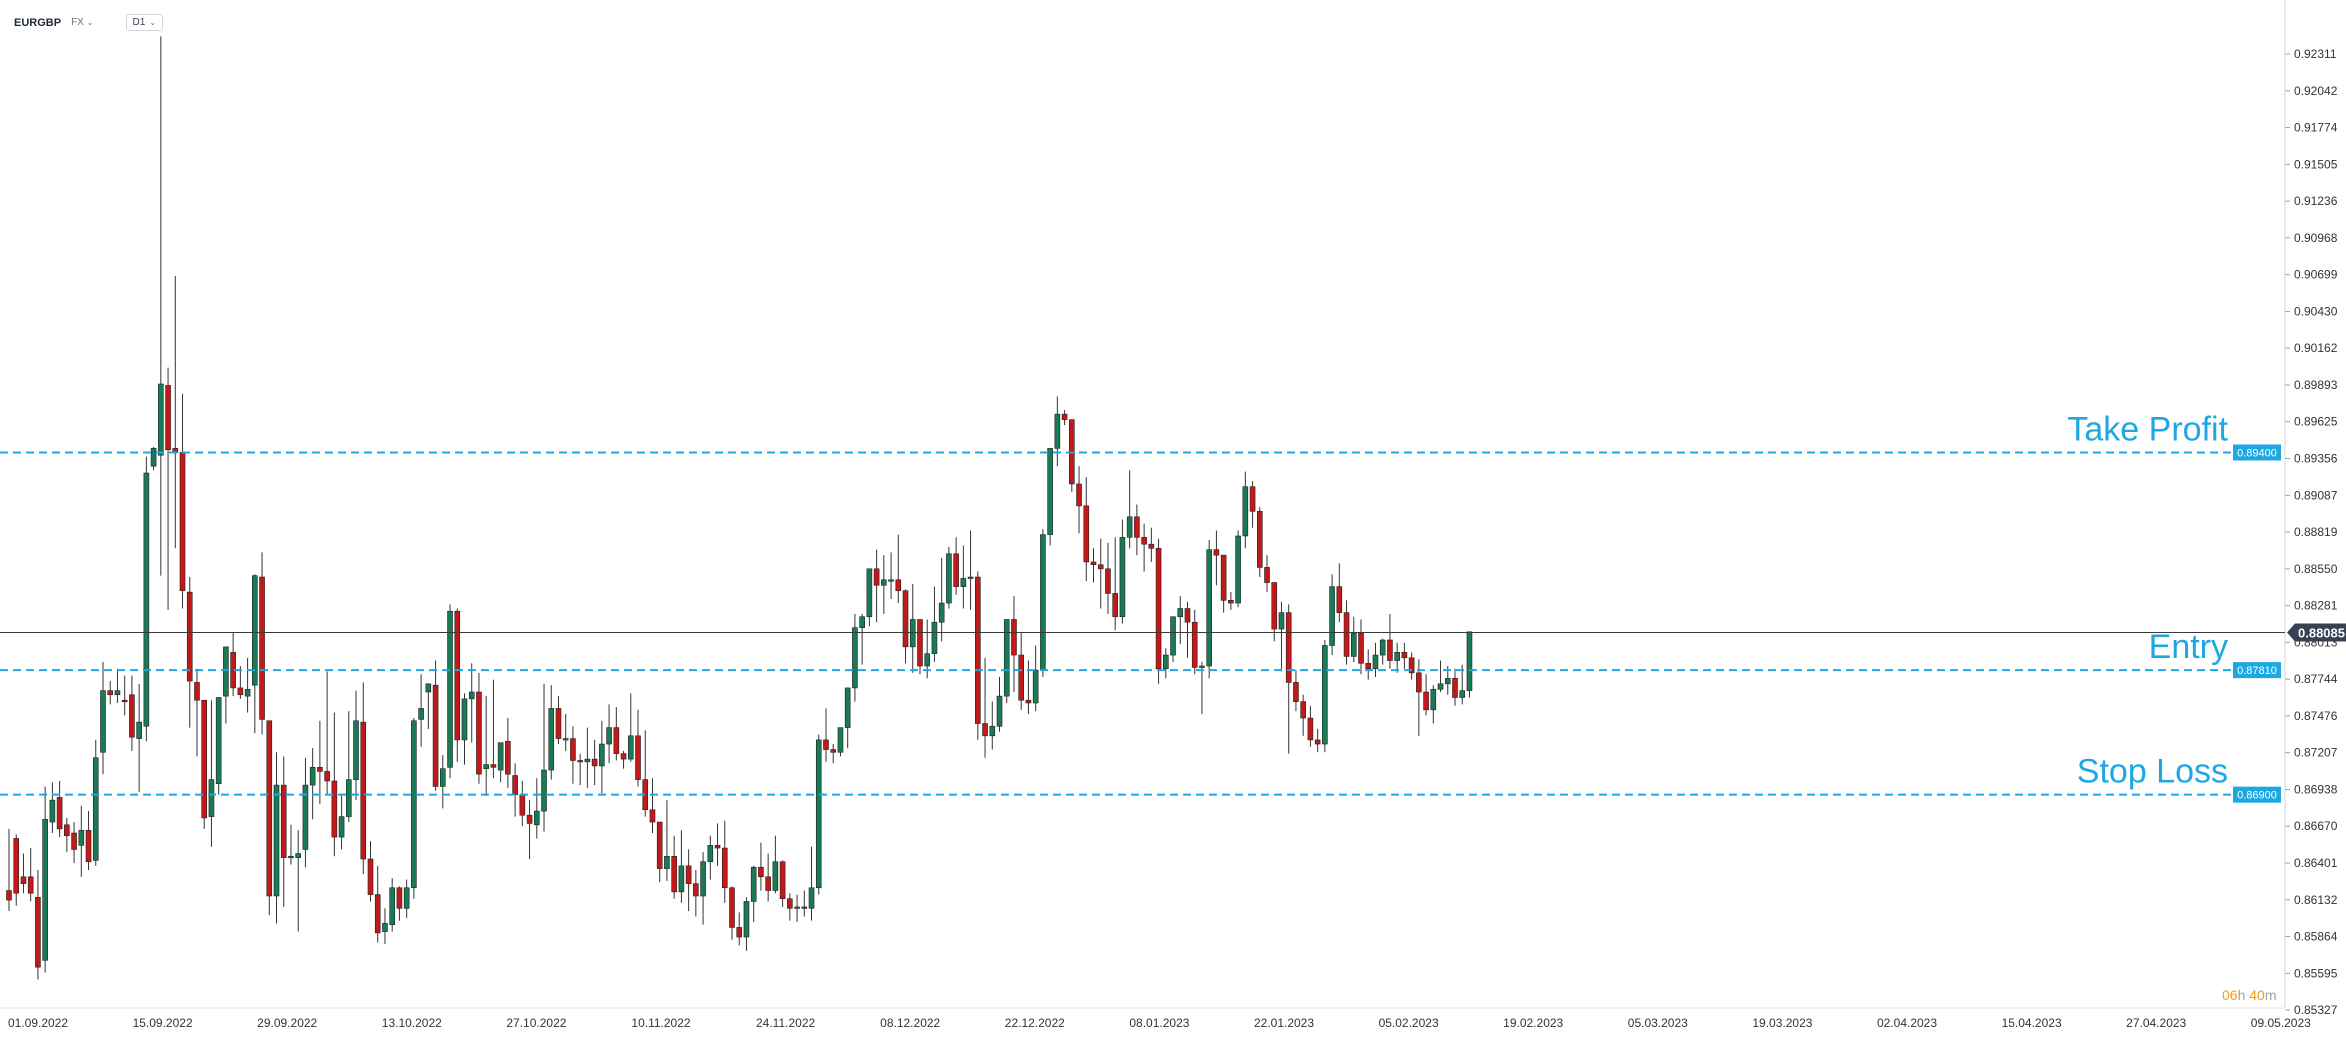 This screenshot has width=2346, height=1039. What do you see at coordinates (2316, 91) in the screenshot?
I see `price-tick-label: 0.92042` at bounding box center [2316, 91].